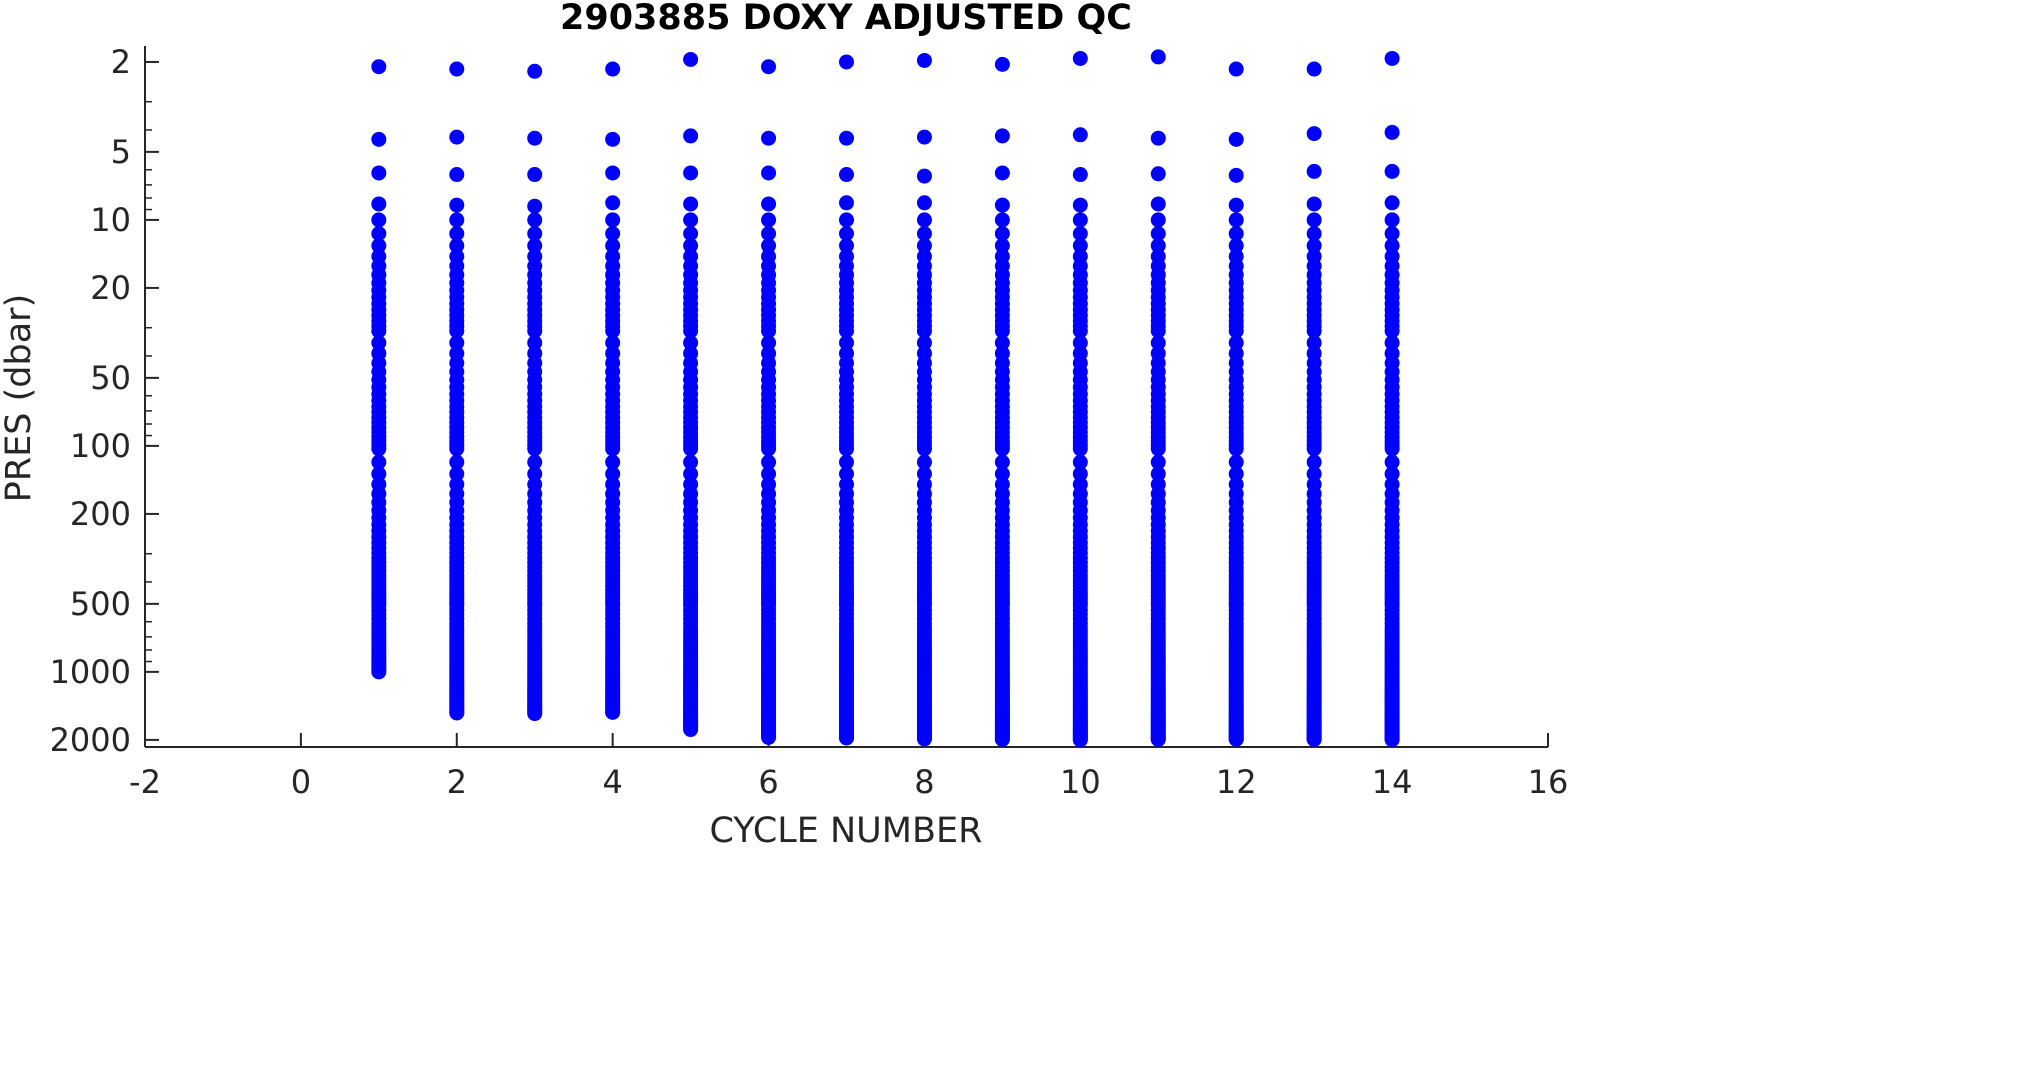 The width and height of the screenshot is (2021, 1088). Describe the element at coordinates (846, 19) in the screenshot. I see `chart-title: 2903885 DOXY ADJUSTED QC` at that location.